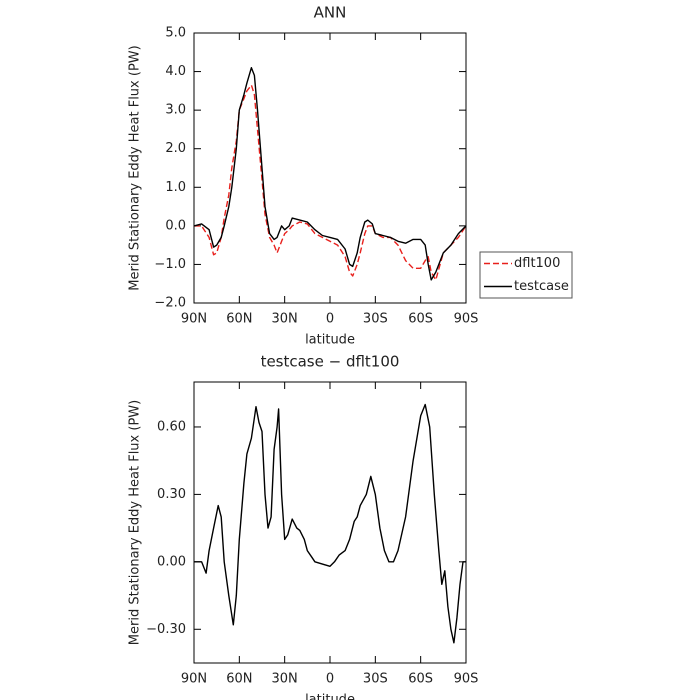 The image size is (700, 700). I want to click on y-tick-label: 0.60, so click(171, 426).